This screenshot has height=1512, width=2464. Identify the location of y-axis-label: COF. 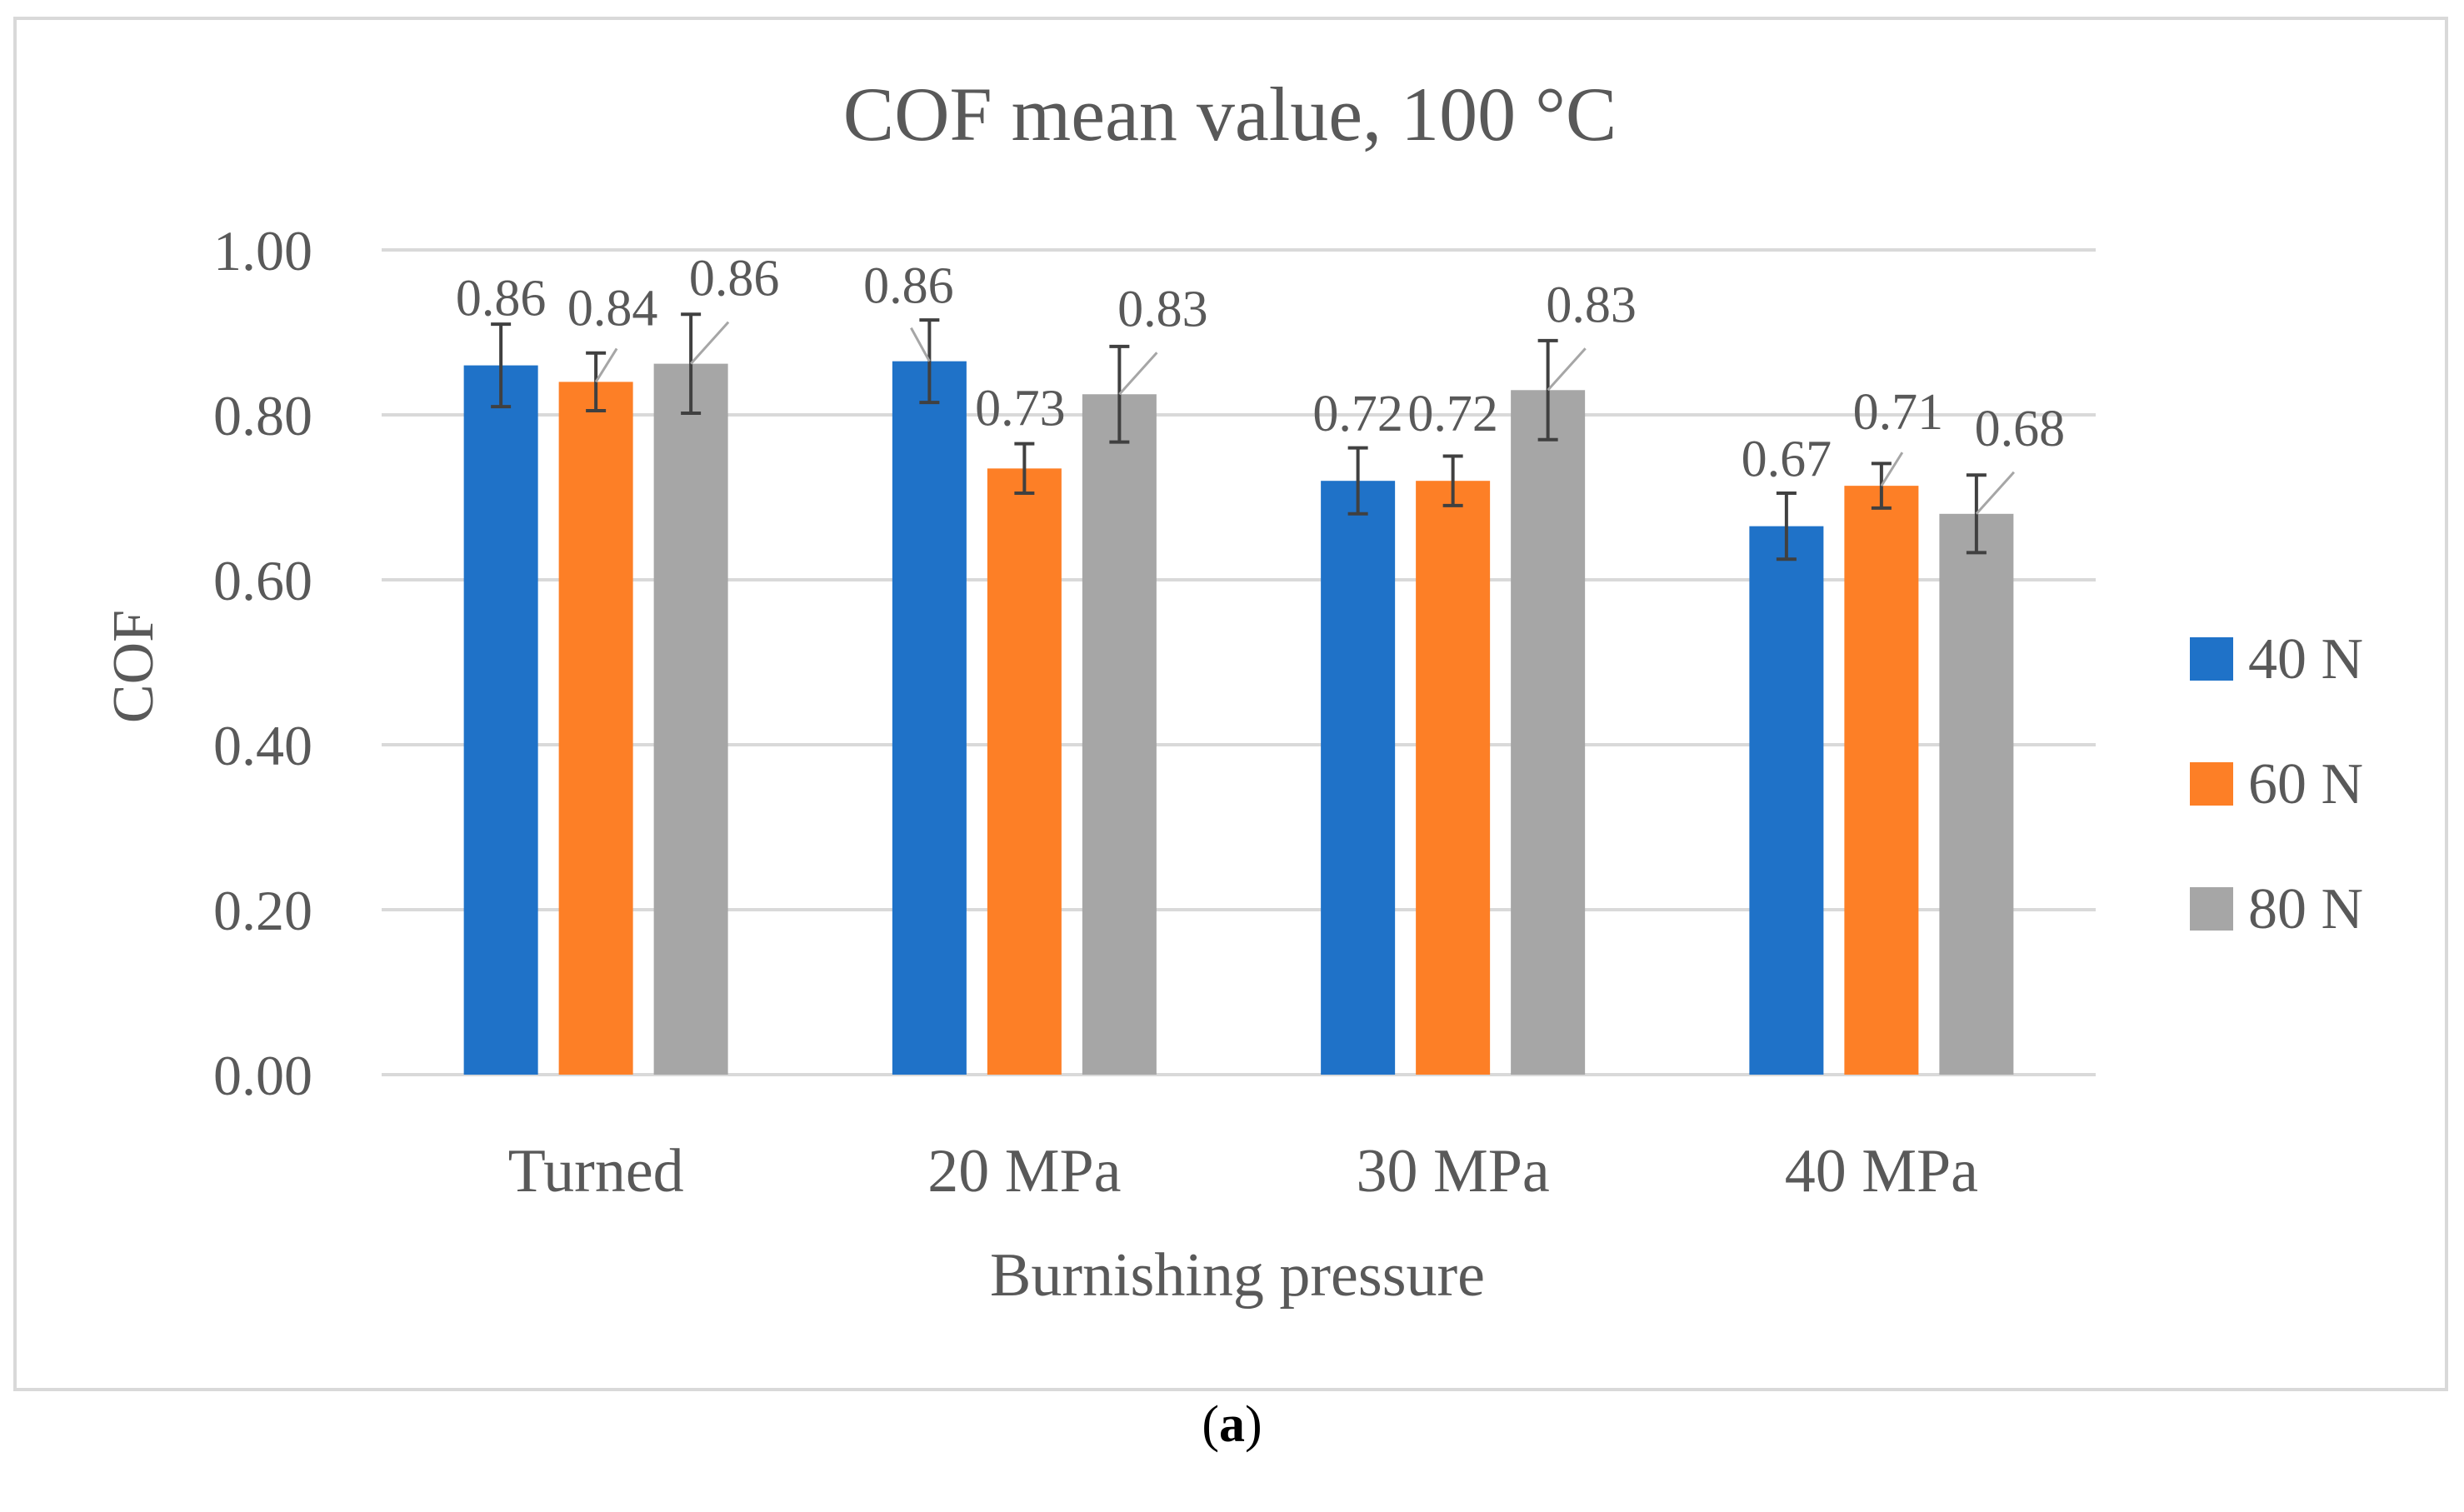
(134, 666).